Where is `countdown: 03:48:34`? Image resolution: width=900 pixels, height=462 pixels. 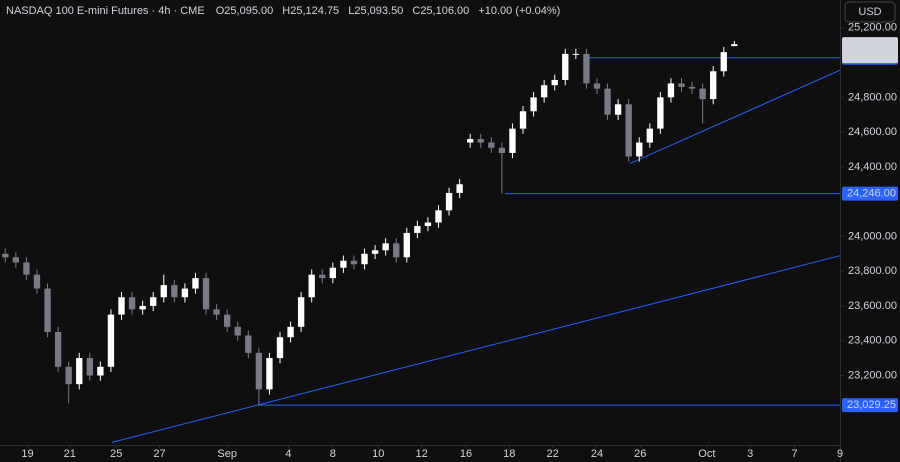
countdown: 03:48:34 is located at coordinates (871, 56).